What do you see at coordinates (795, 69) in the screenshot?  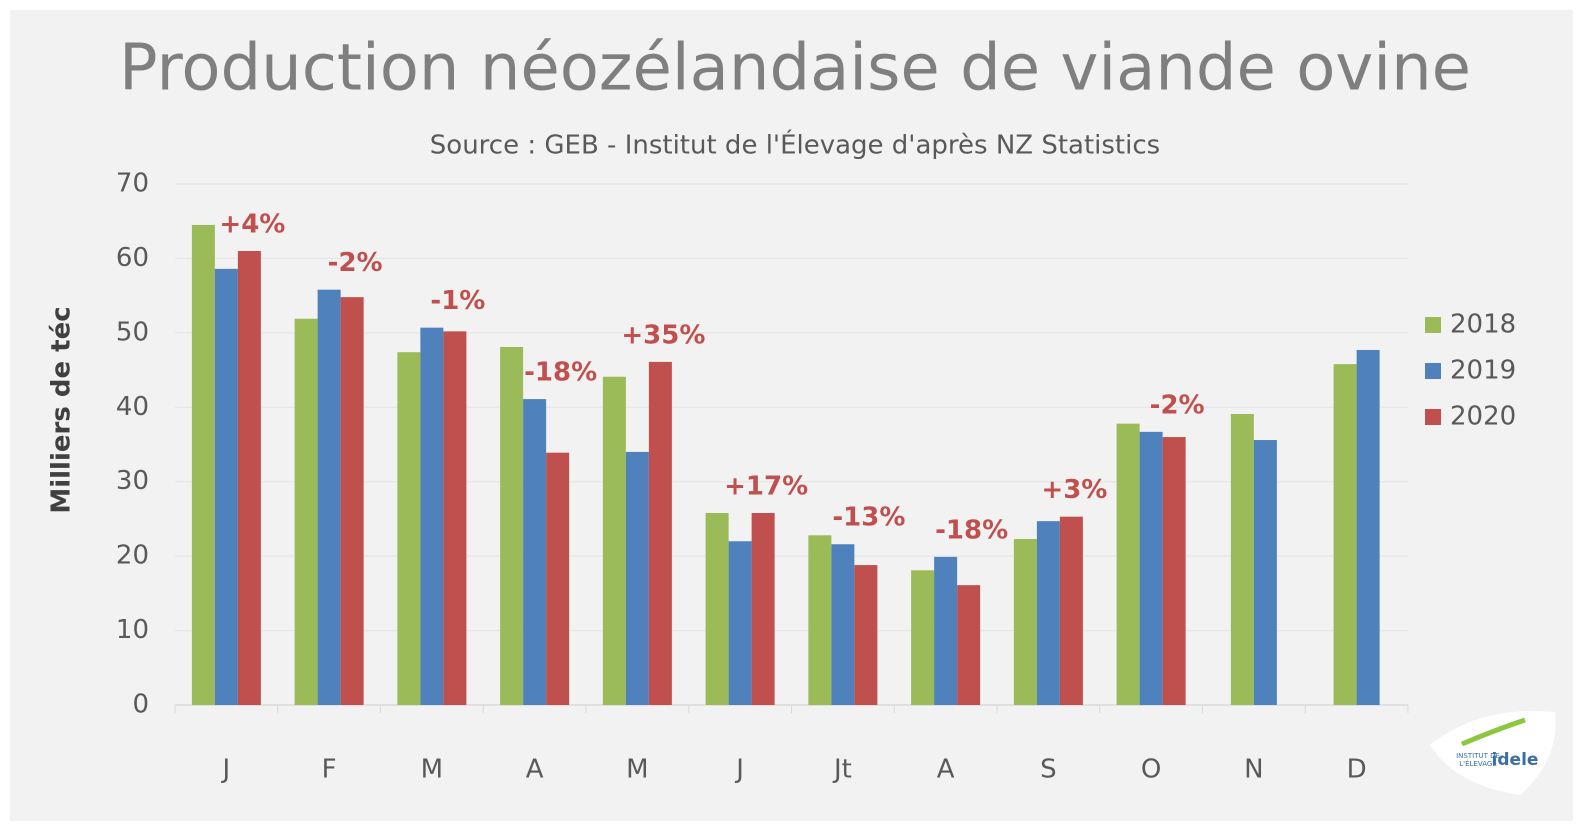 I see `chart-title: Production néozélandaise de viande ovine` at bounding box center [795, 69].